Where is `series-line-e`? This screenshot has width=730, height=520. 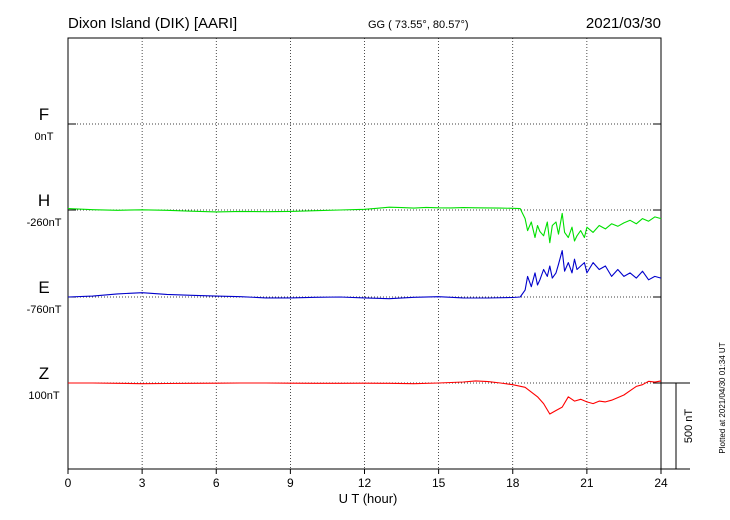
series-line-e is located at coordinates (364, 275).